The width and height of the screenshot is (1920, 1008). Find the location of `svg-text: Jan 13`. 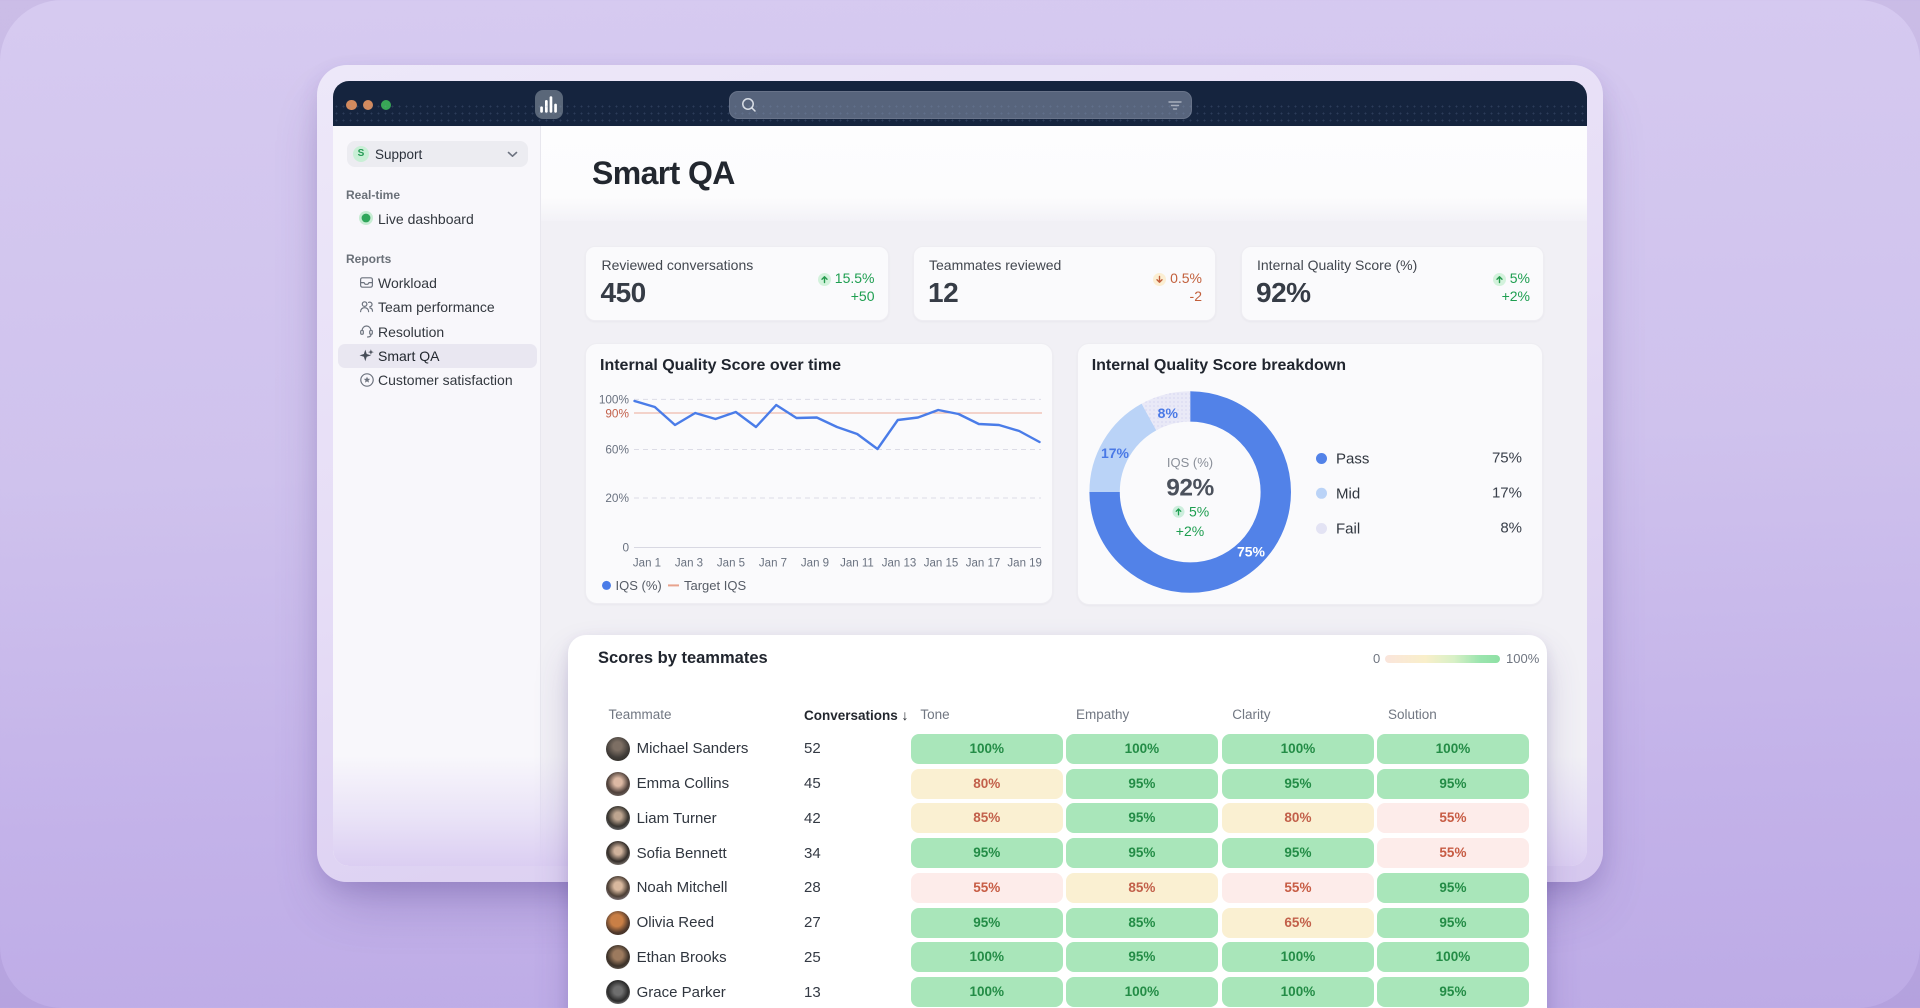

svg-text: Jan 13 is located at coordinates (899, 564).